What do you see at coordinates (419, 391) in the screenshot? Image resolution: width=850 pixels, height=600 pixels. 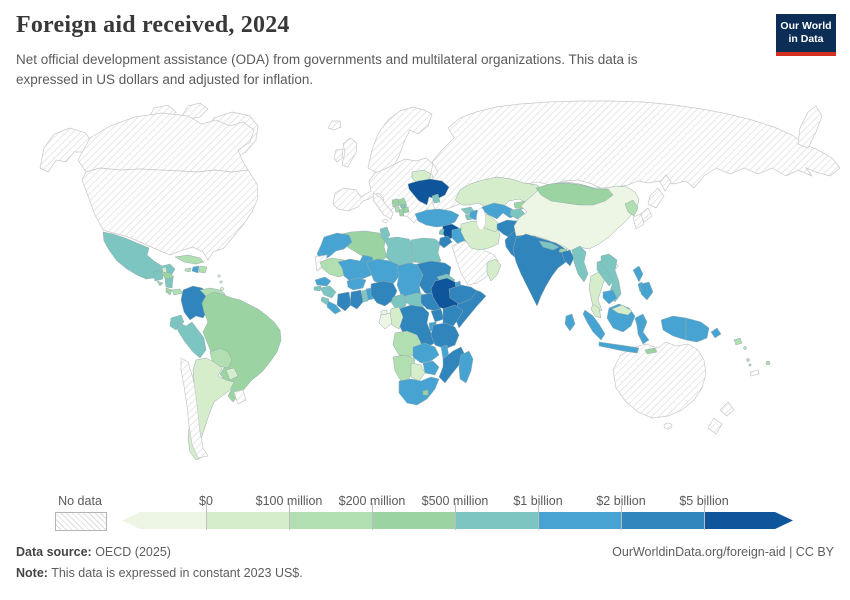 I see `country-south-africa` at bounding box center [419, 391].